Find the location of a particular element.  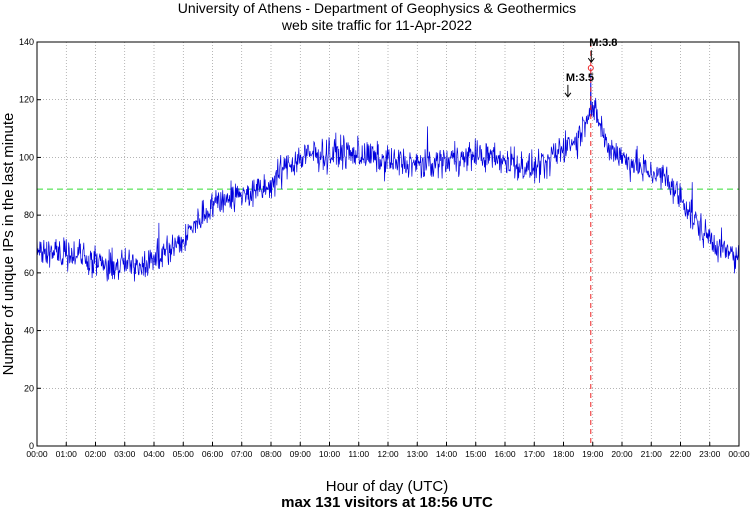

x-tick-label: 17:00 is located at coordinates (535, 454).